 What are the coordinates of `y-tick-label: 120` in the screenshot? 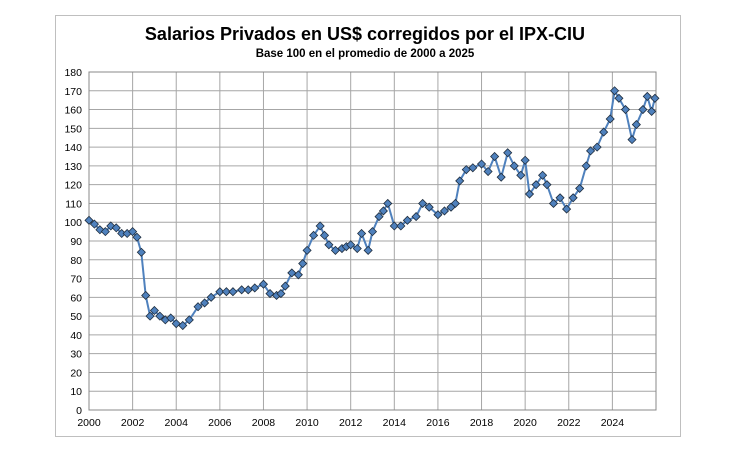 It's located at (73, 186).